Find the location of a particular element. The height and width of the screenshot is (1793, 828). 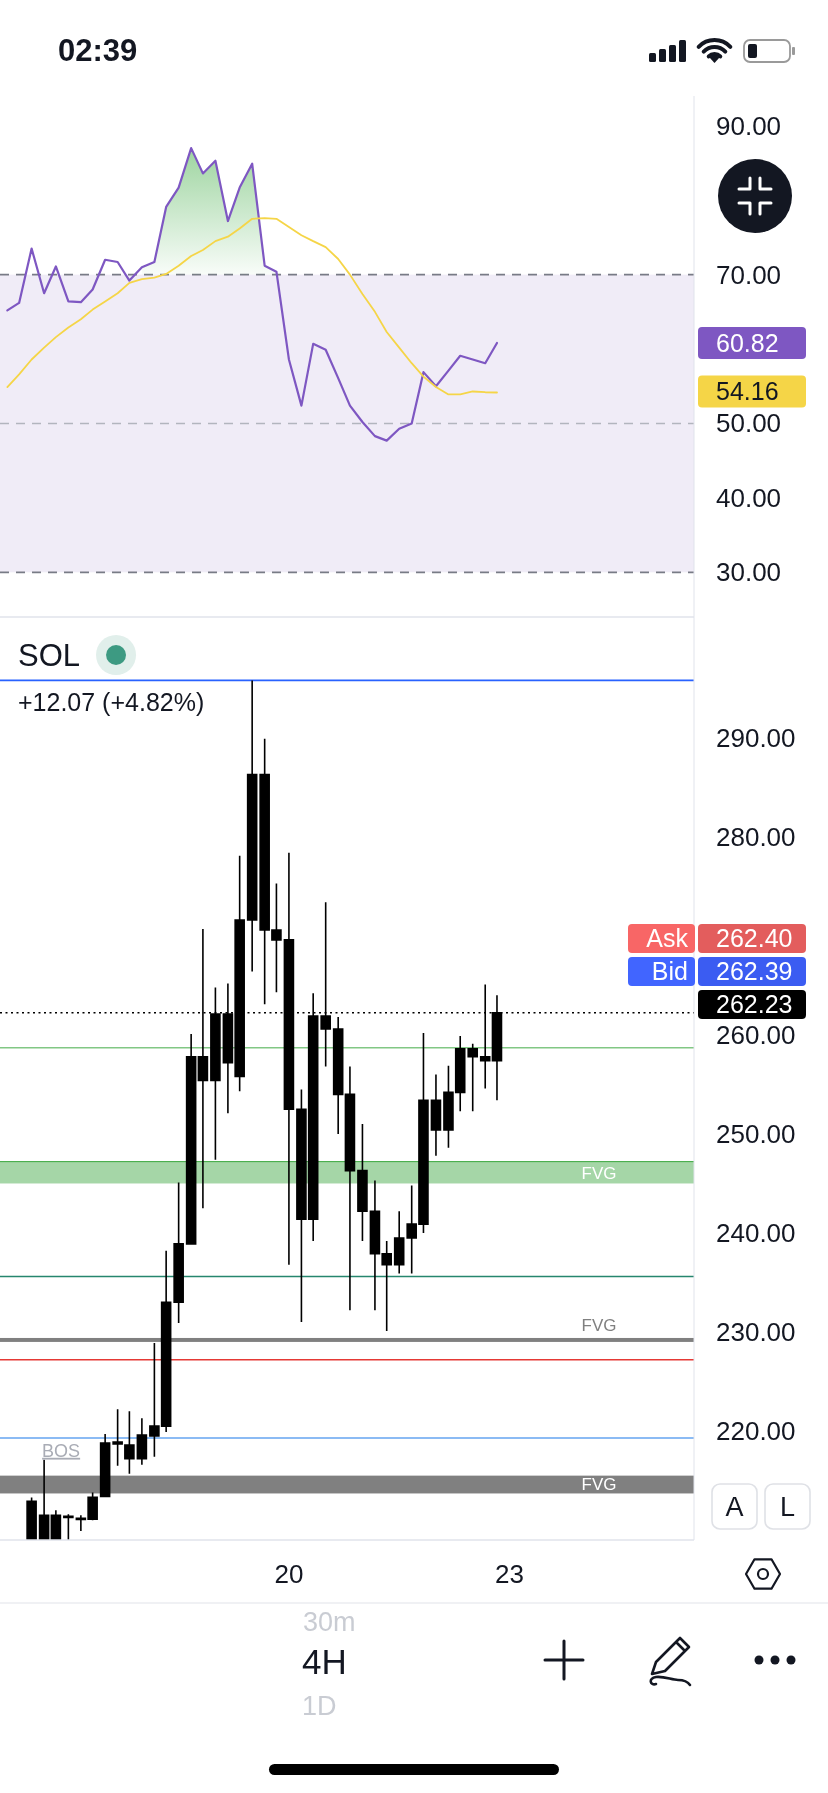

y-tick-label: 260.00 is located at coordinates (756, 1034).